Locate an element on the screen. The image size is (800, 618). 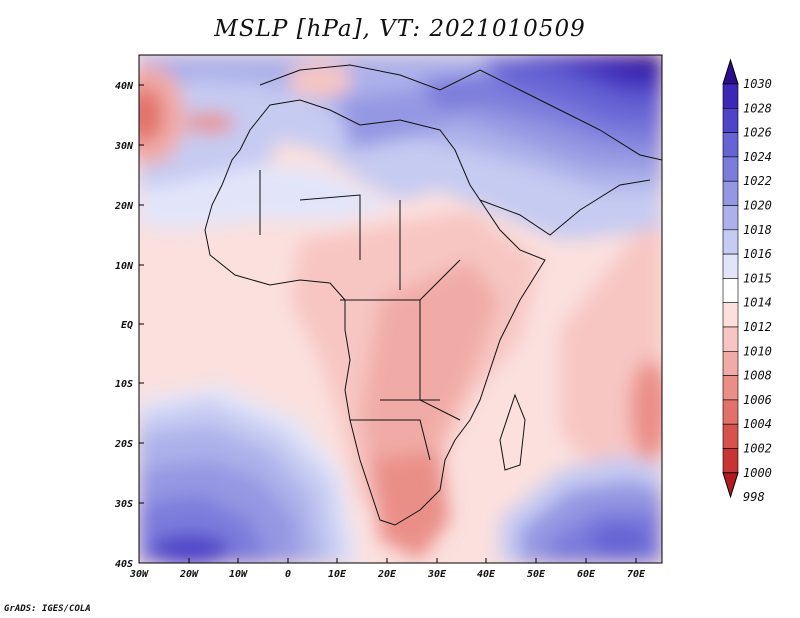
colorbar-bottom-arrow is located at coordinates (730, 485).